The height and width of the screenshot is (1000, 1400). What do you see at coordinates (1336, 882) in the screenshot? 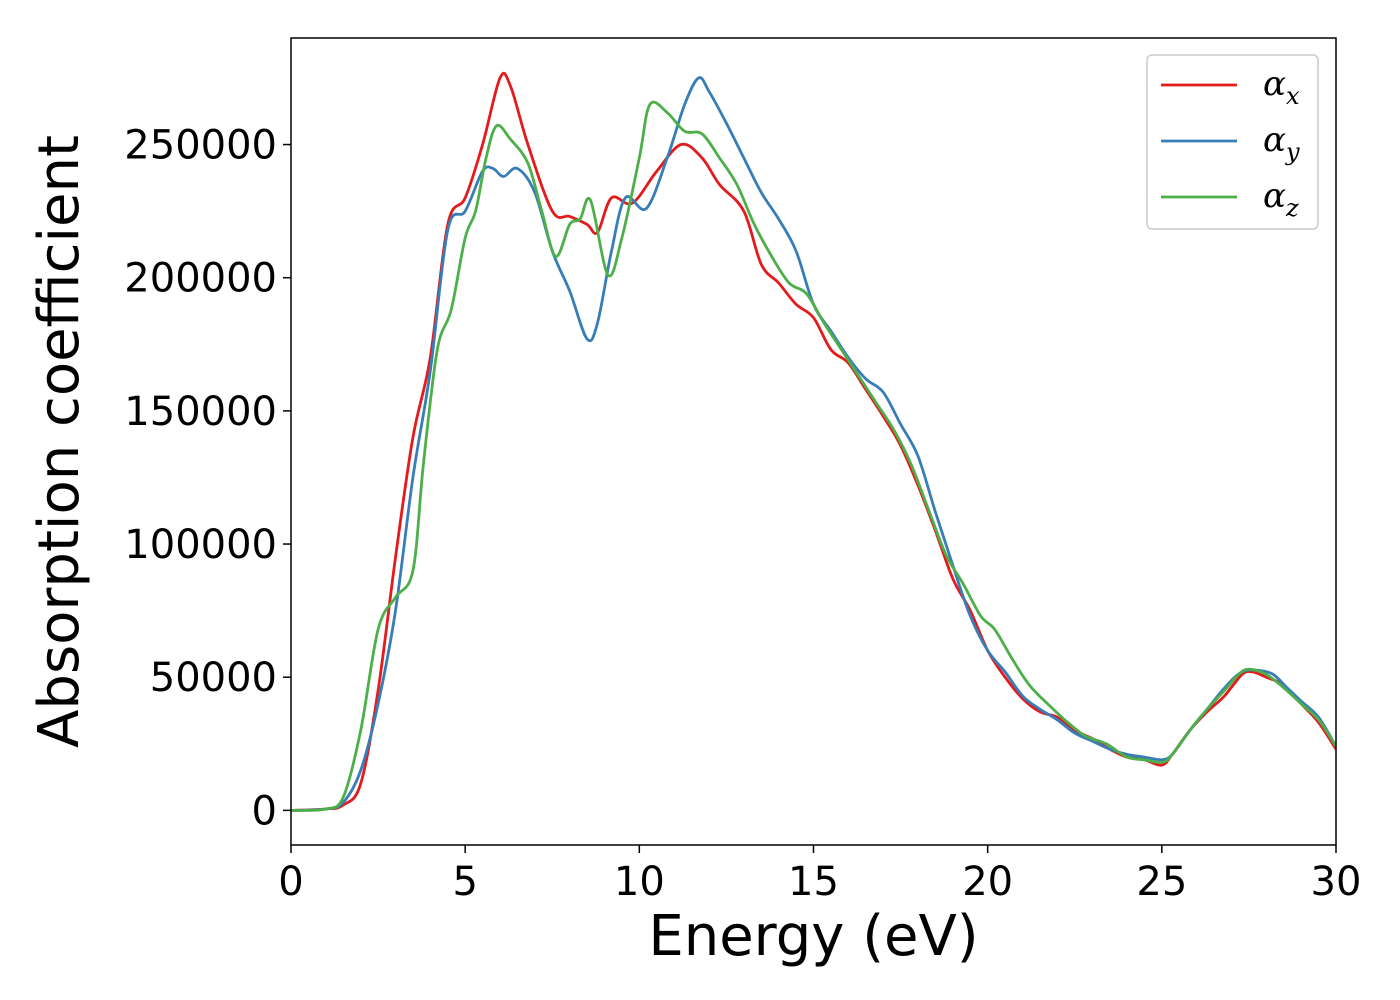
I see `x-tick-label: 30` at bounding box center [1336, 882].